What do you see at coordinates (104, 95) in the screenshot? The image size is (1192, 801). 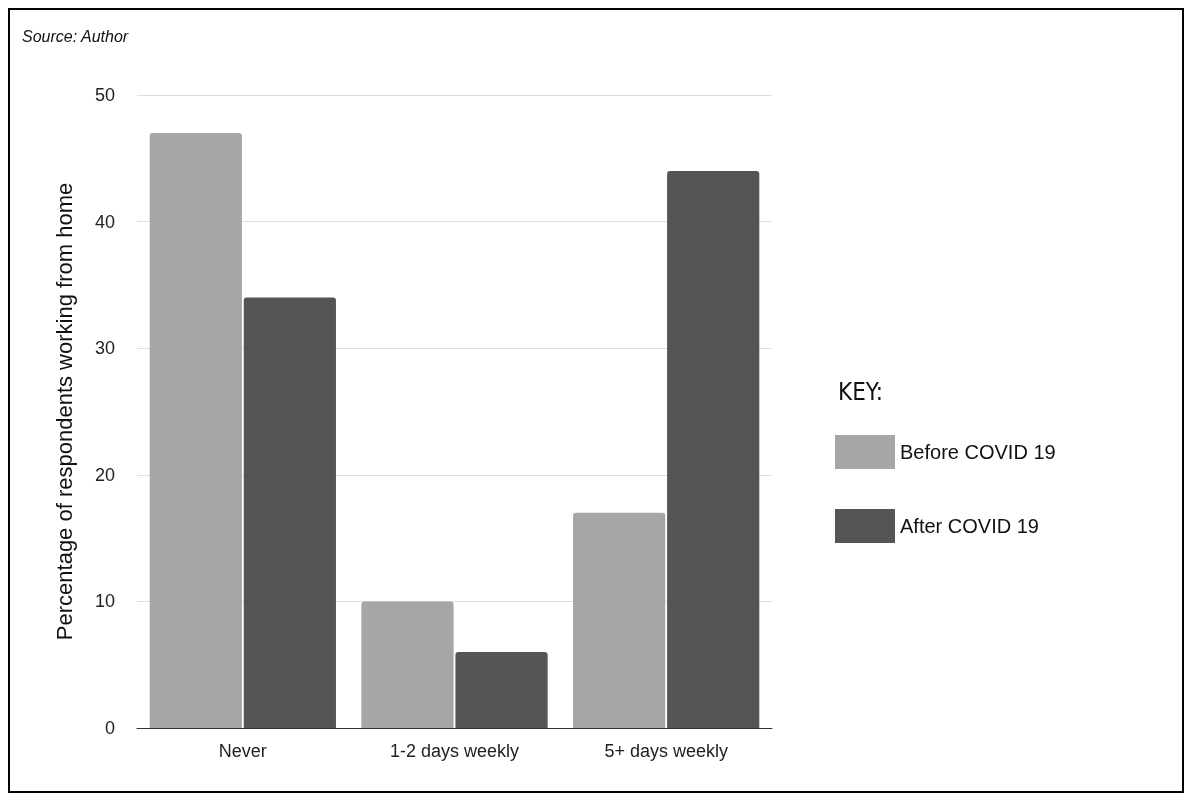 I see `y-tick-label: 50` at bounding box center [104, 95].